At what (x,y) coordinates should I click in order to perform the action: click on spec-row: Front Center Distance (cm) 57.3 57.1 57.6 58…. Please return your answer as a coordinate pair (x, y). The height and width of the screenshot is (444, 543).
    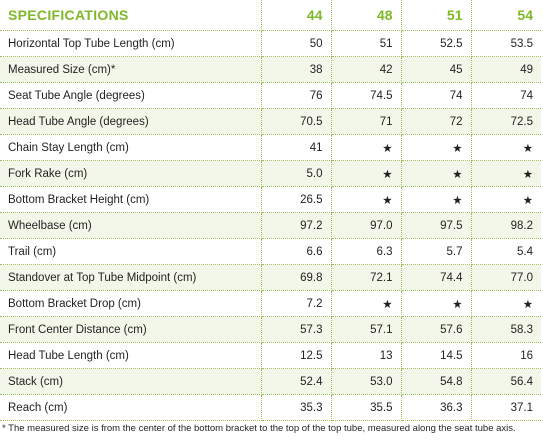
    Looking at the image, I should click on (270, 329).